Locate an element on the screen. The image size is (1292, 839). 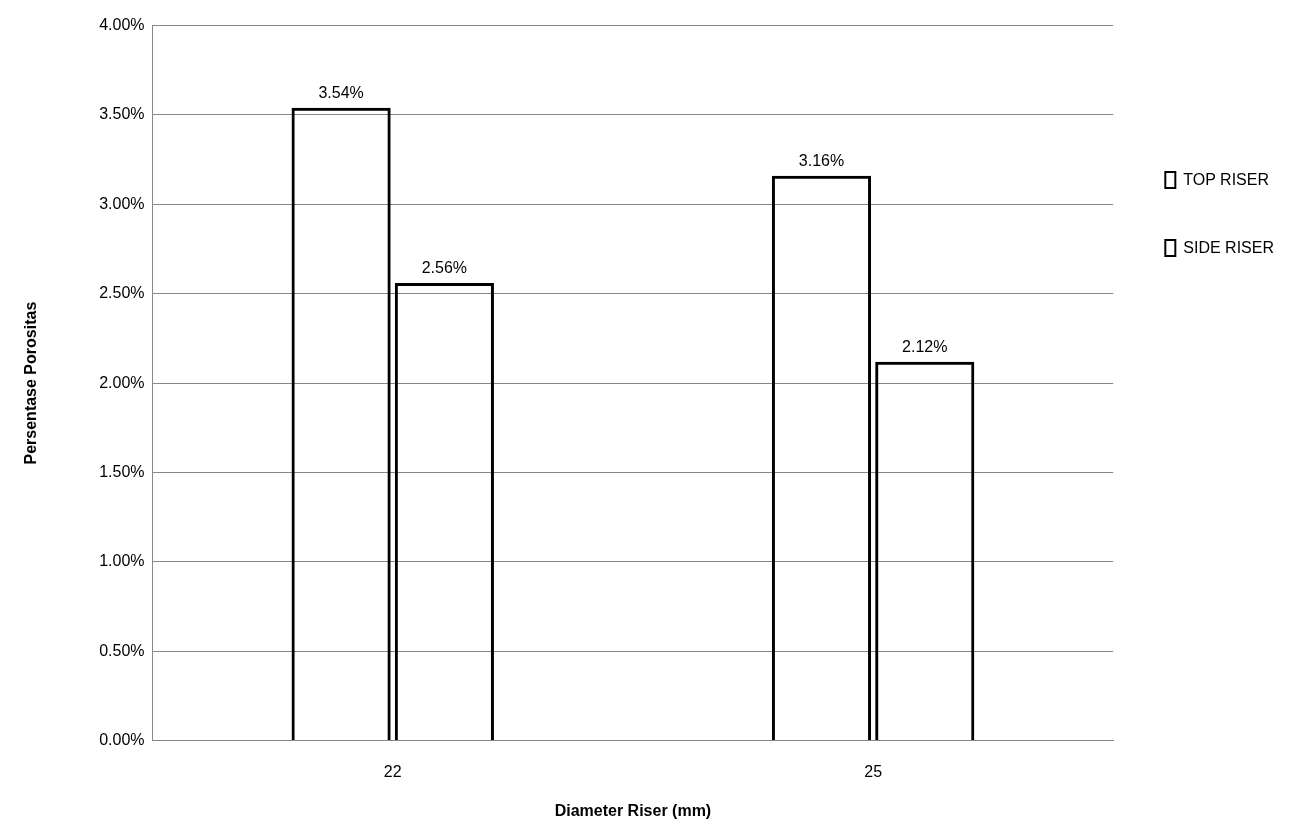
y-tick-label: 2.50% is located at coordinates (122, 293).